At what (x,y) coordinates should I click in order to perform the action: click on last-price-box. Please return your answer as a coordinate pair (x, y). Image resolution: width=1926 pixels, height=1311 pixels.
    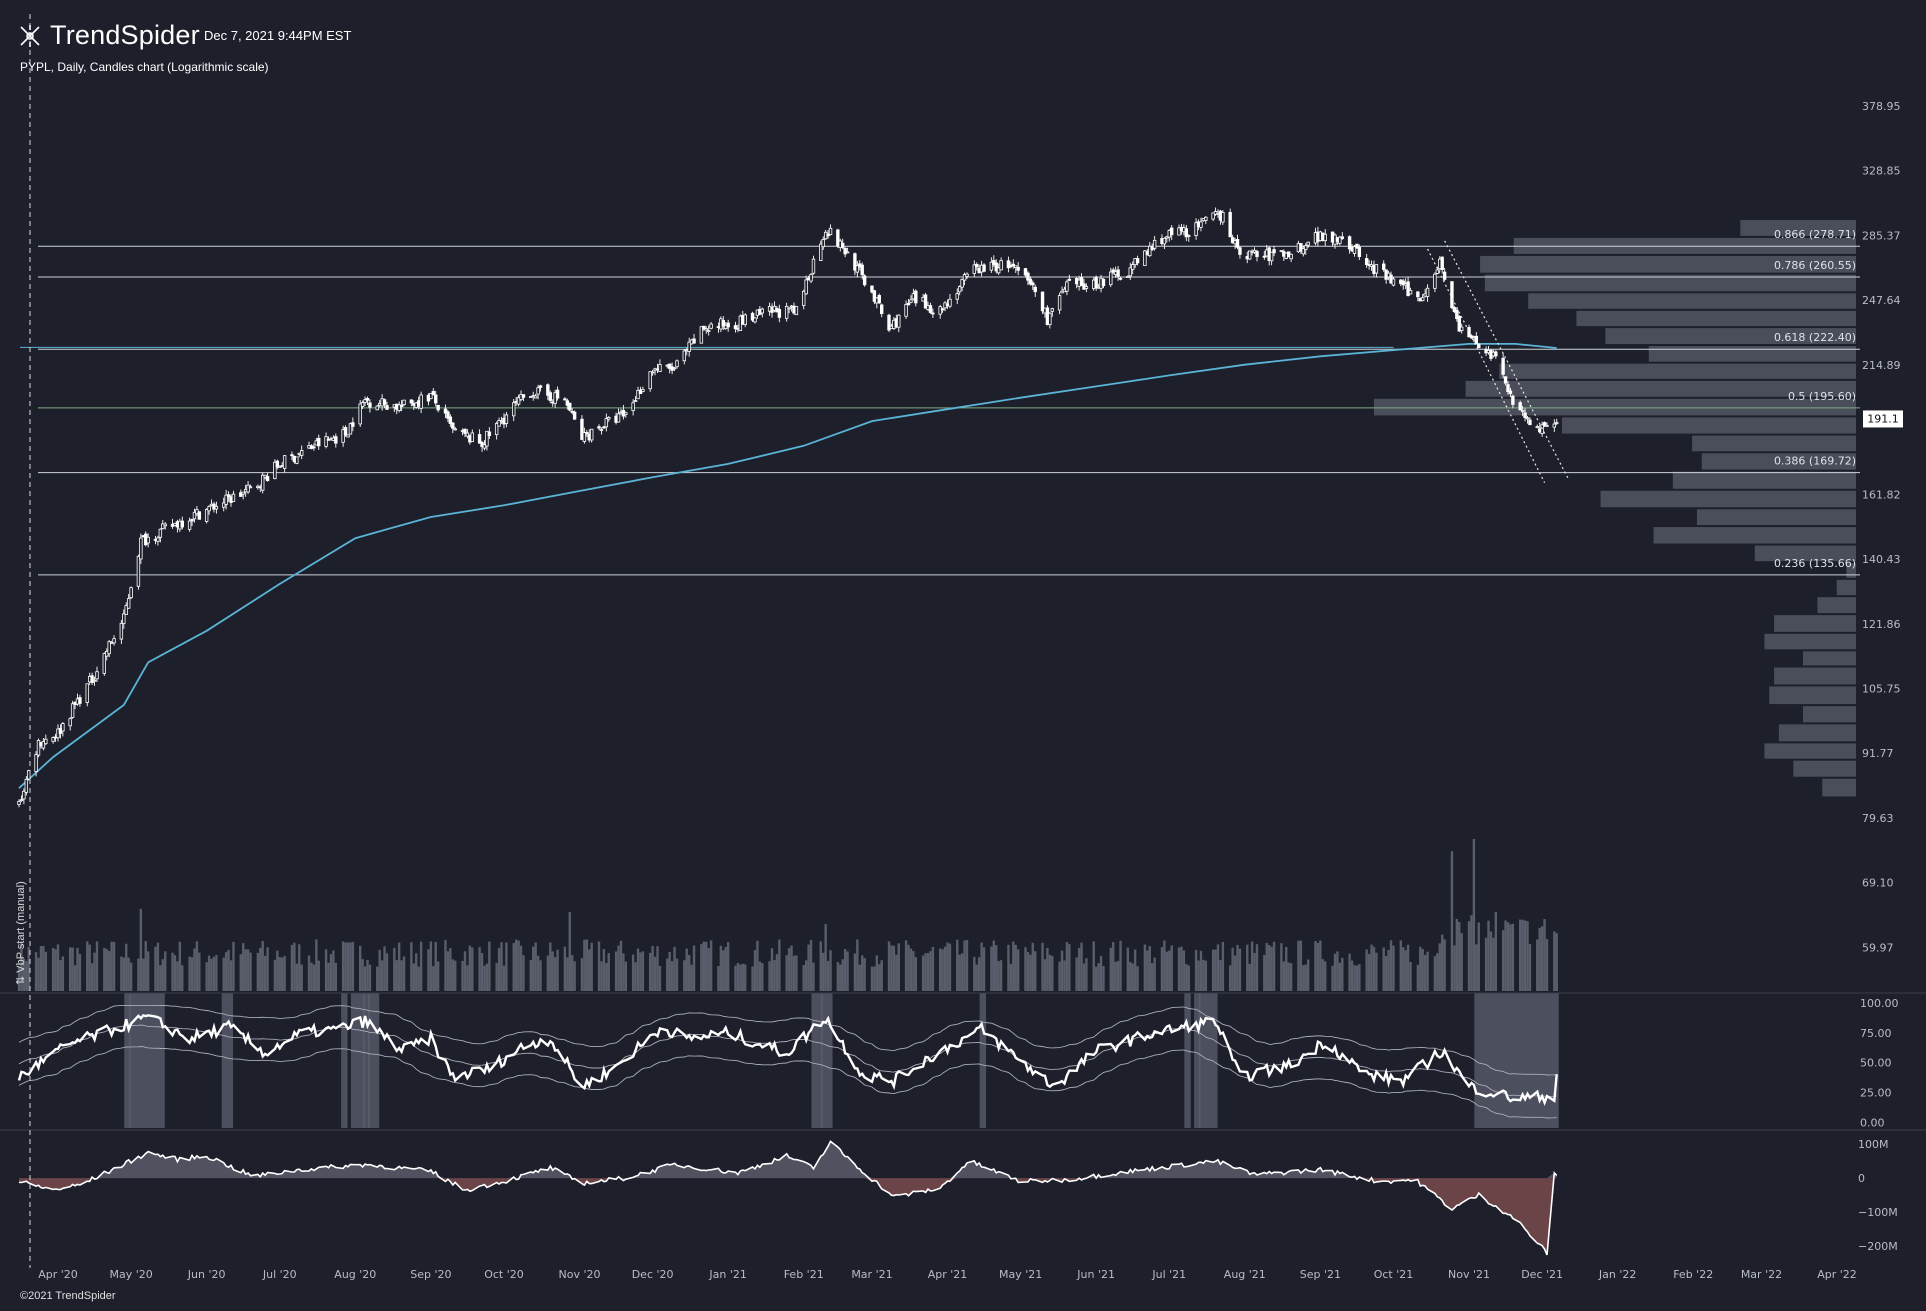
    Looking at the image, I should click on (1883, 419).